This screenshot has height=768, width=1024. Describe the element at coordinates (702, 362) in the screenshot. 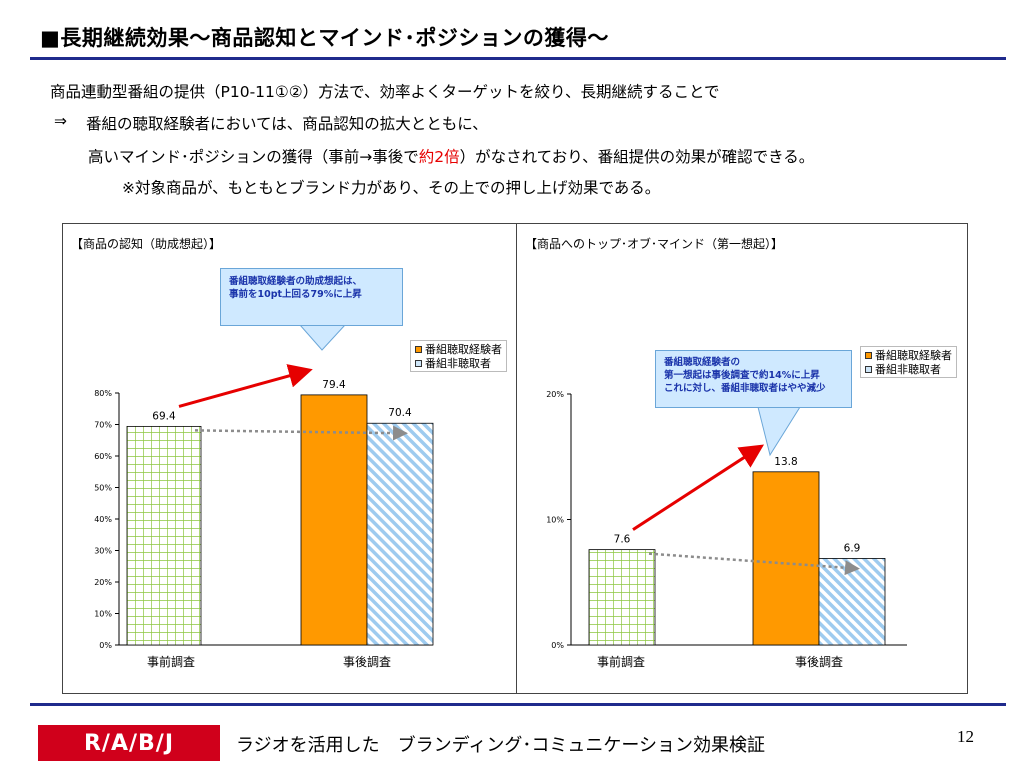

I see `callout-line: 番組聴取経験者の` at that location.